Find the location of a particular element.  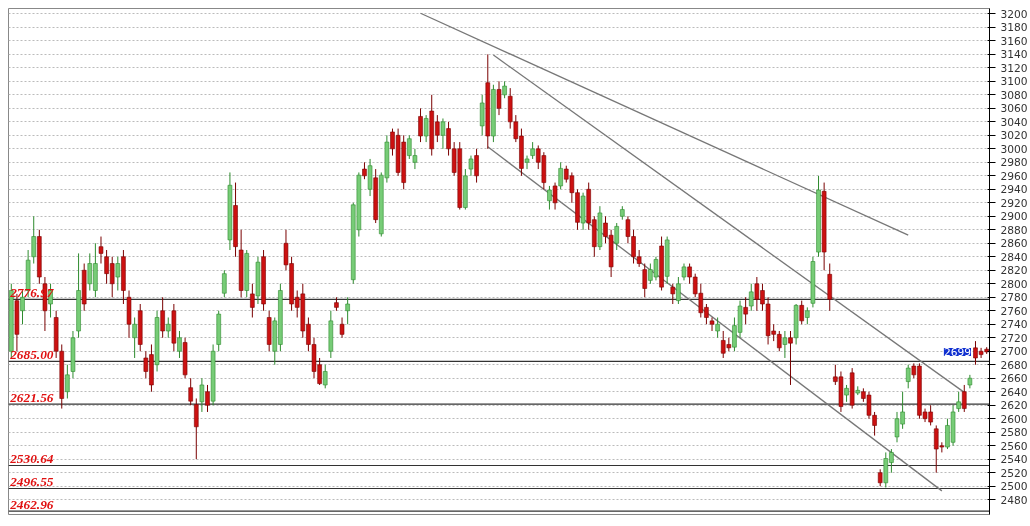

y-tick-label: 2620 is located at coordinates (1014, 406).